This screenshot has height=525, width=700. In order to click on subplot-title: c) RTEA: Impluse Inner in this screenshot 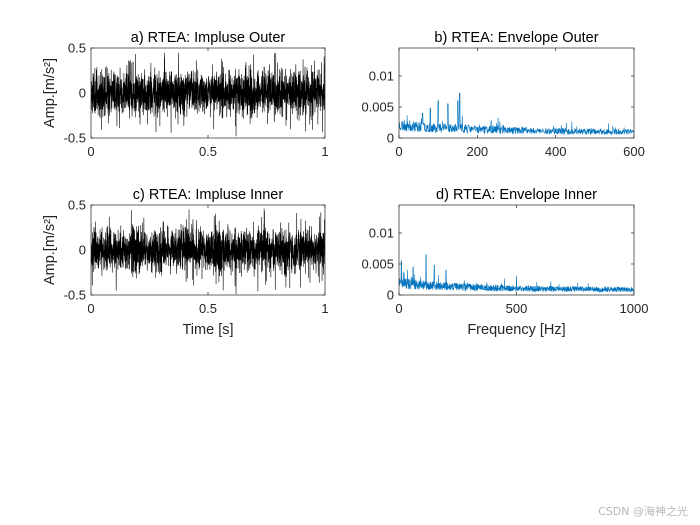, I will do `click(208, 195)`.